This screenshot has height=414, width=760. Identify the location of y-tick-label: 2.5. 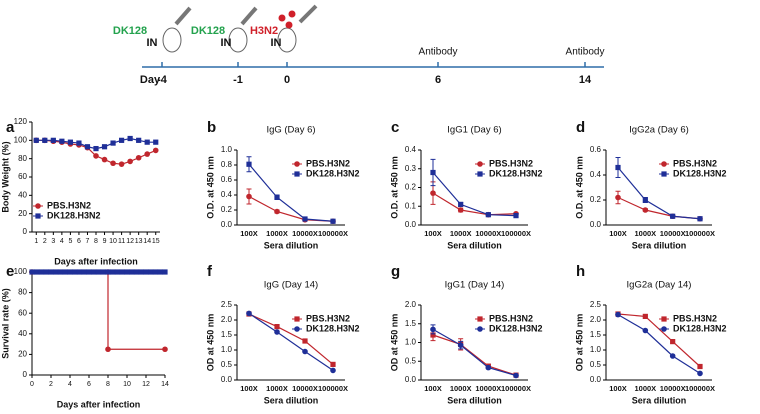
(596, 304).